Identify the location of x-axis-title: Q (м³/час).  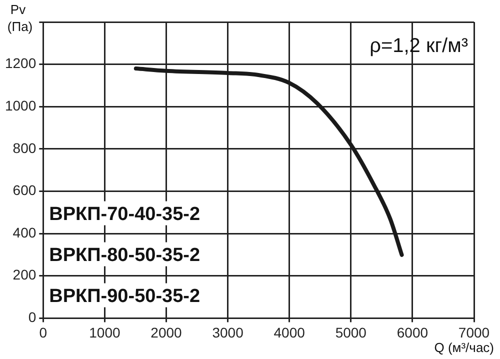
(464, 347).